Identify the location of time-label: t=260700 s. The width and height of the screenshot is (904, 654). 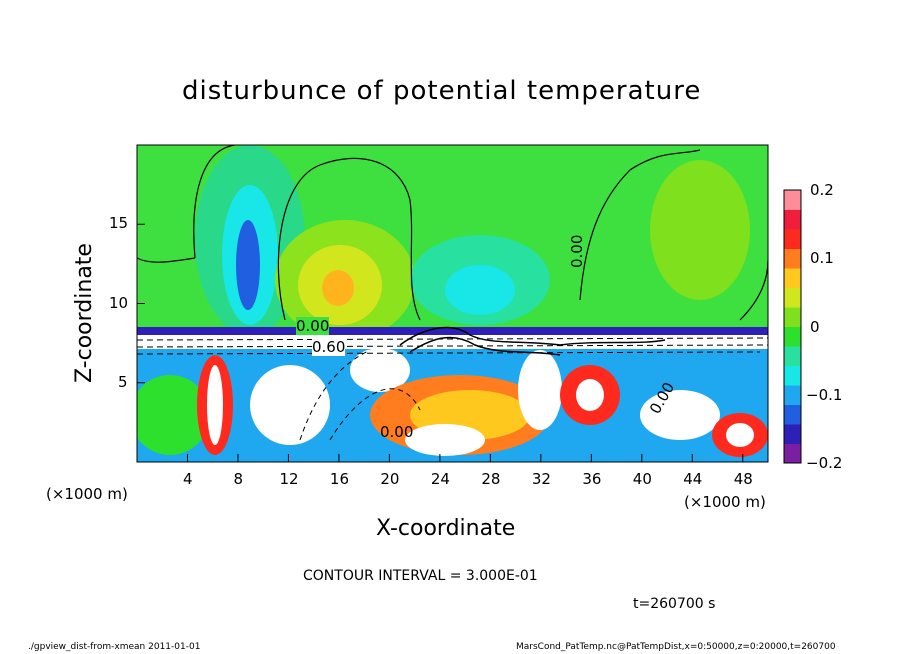
(674, 604).